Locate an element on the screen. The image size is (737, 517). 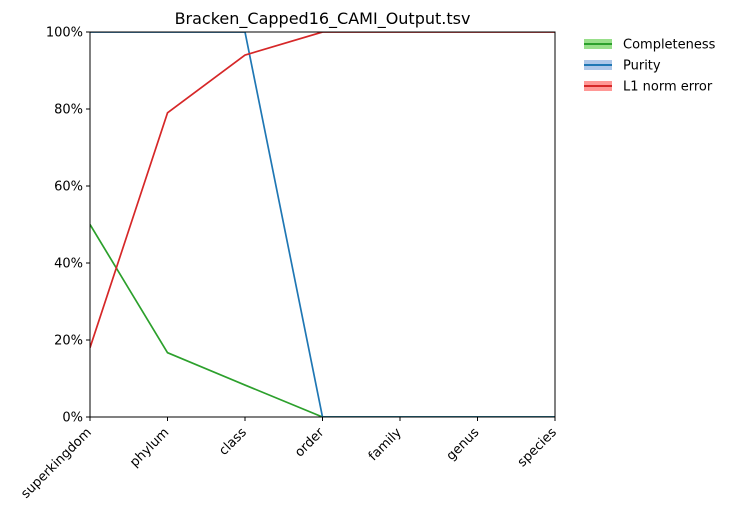
y-tick-label: 100% is located at coordinates (64, 33).